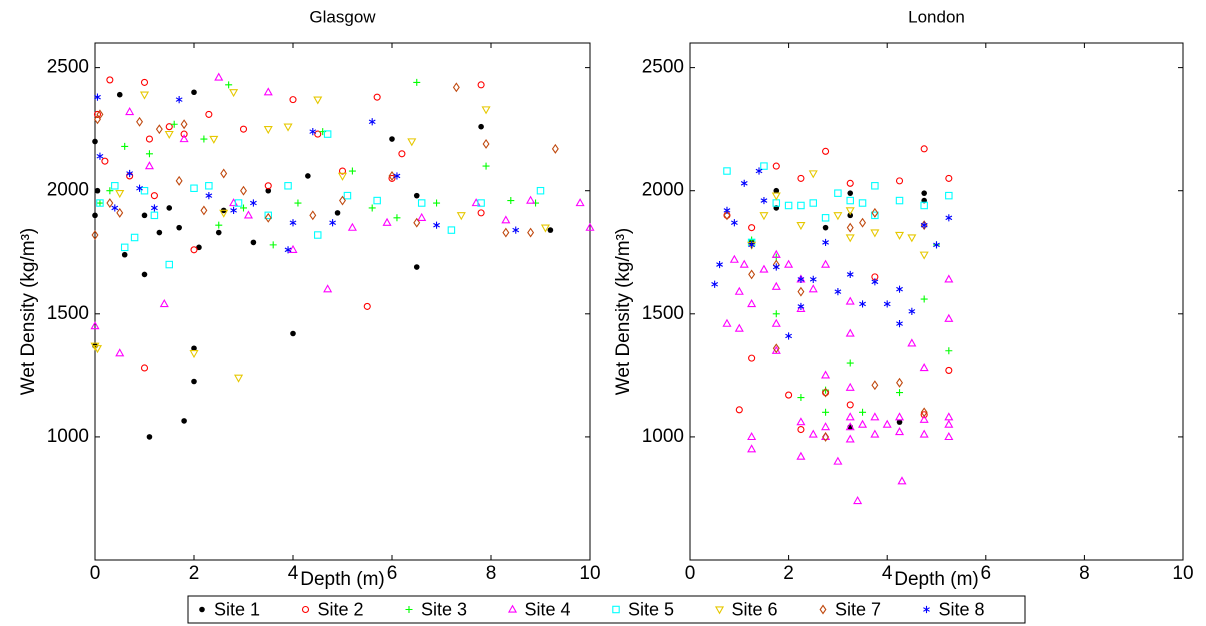  What do you see at coordinates (606, 609) in the screenshot?
I see `legend-box` at bounding box center [606, 609].